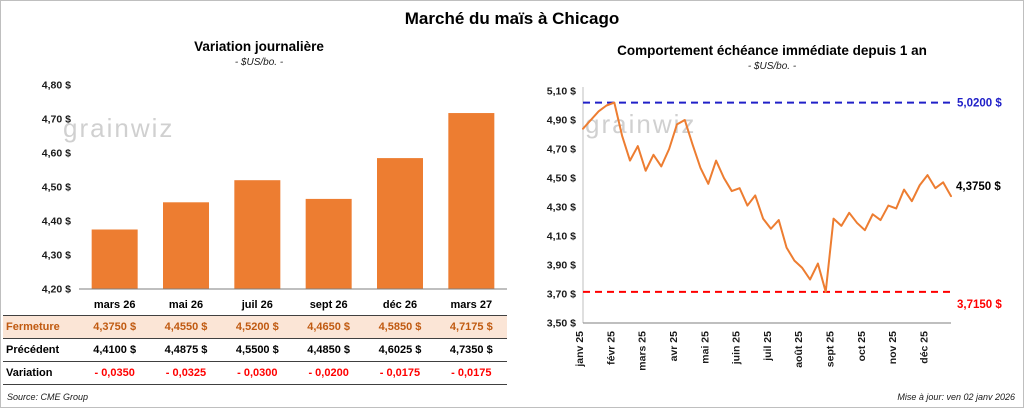 Image resolution: width=1024 pixels, height=408 pixels. What do you see at coordinates (329, 350) in the screenshot?
I see `precedent-value: 4,4850 $` at bounding box center [329, 350].